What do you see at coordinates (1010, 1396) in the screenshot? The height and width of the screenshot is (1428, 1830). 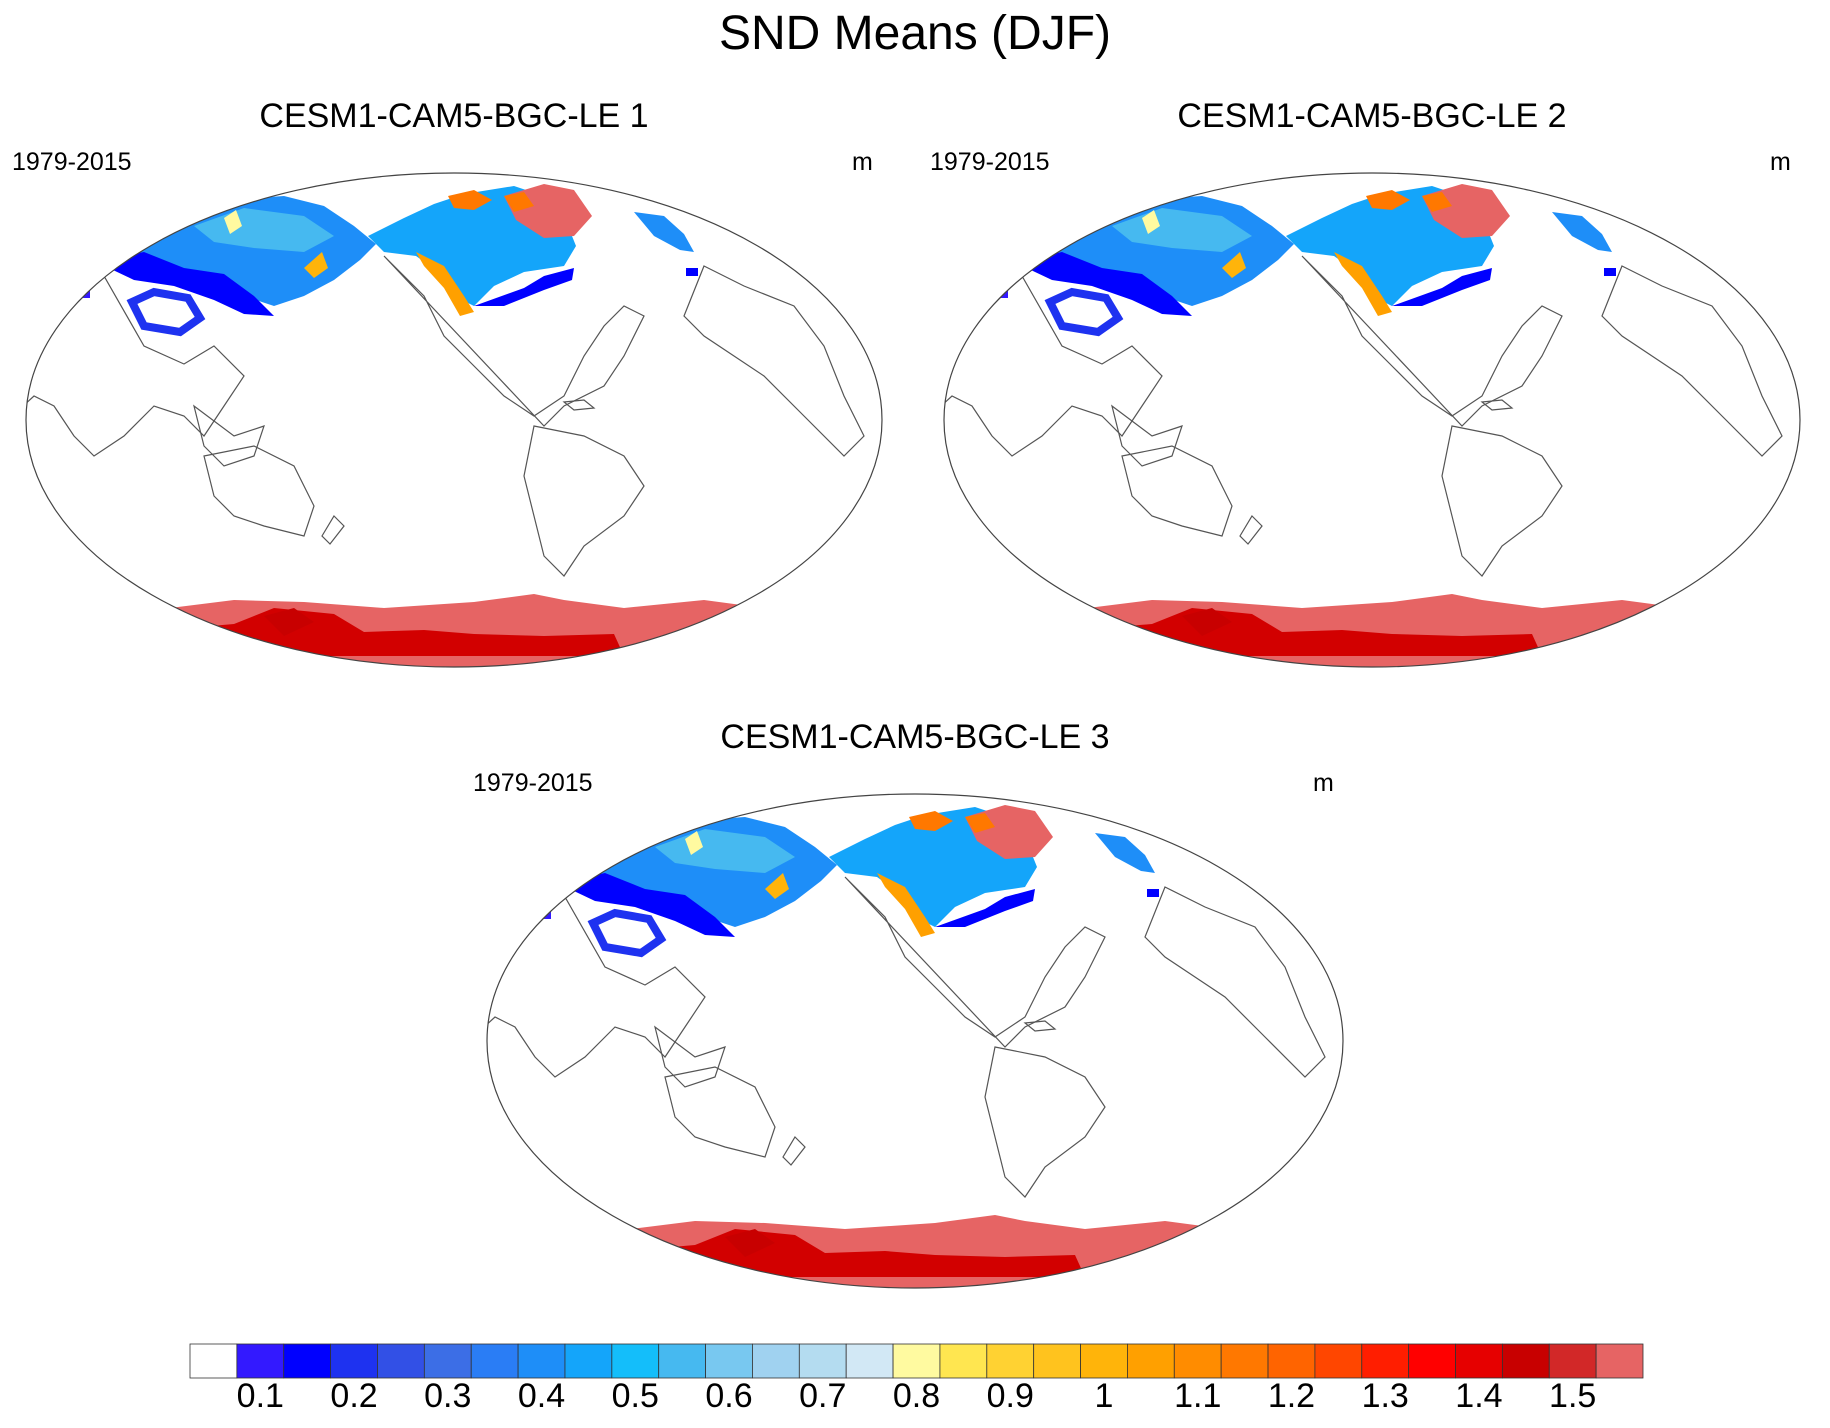 I see `colorbar-tick-label: 0.9` at bounding box center [1010, 1396].